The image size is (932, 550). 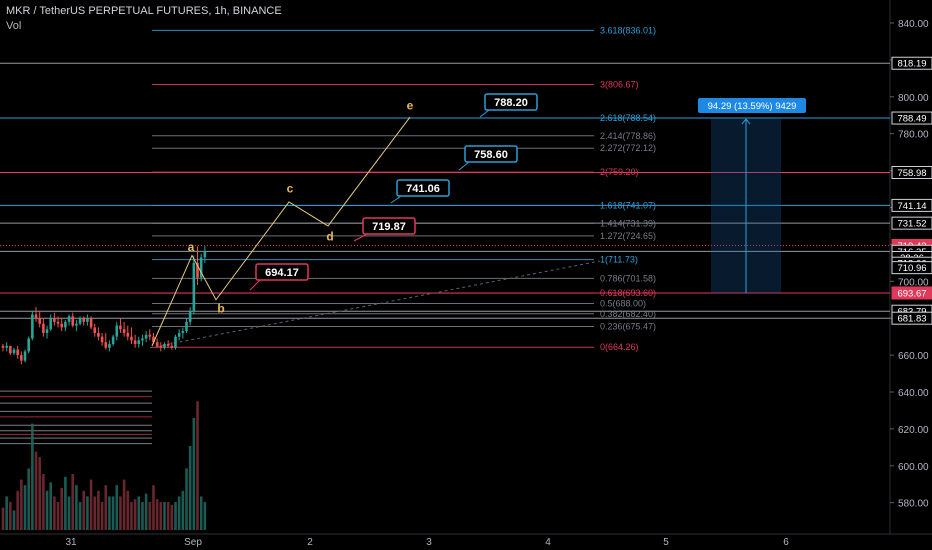 I want to click on time-tick-label: 2, so click(x=310, y=542).